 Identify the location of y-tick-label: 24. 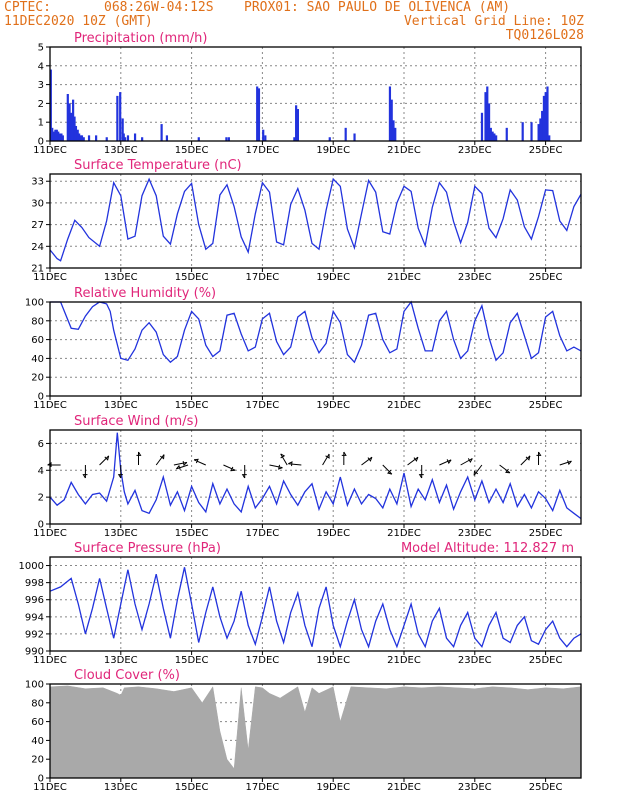
(37, 247).